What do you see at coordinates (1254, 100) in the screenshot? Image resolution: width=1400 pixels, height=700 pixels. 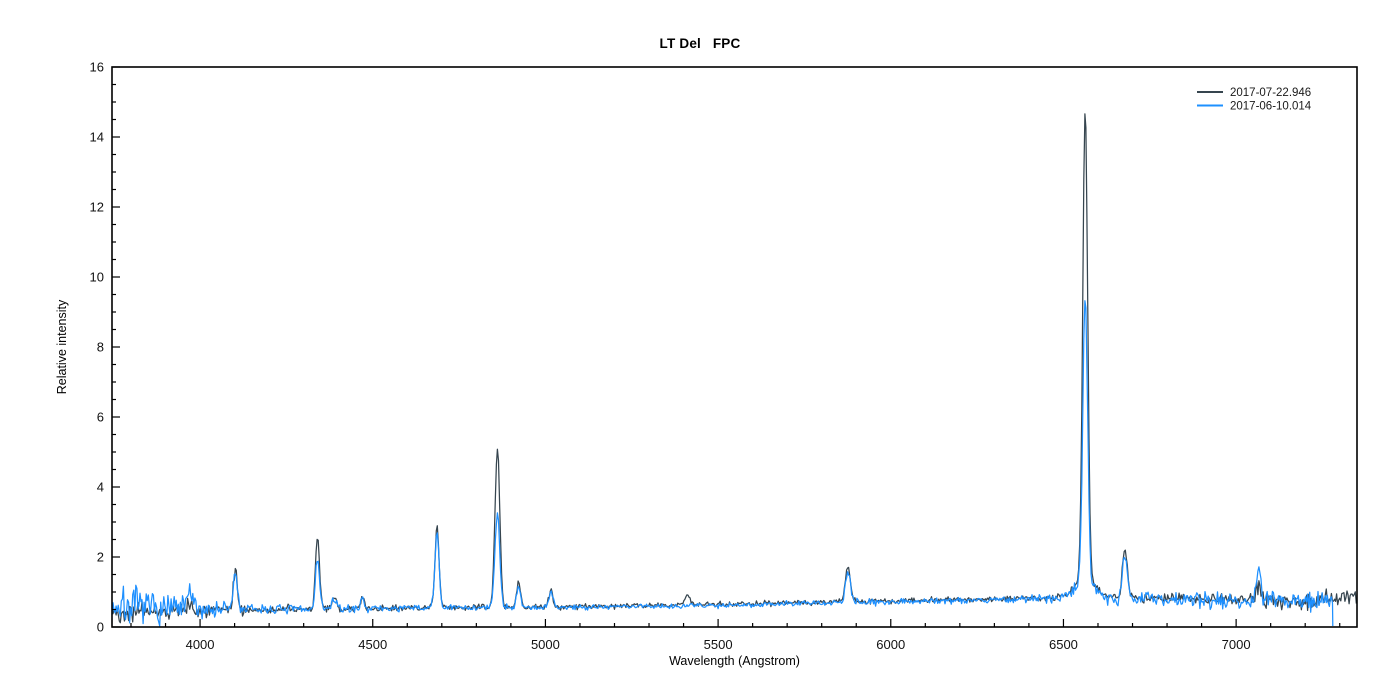 I see `legend: 2017-07-22.946 2017-06-10.014` at bounding box center [1254, 100].